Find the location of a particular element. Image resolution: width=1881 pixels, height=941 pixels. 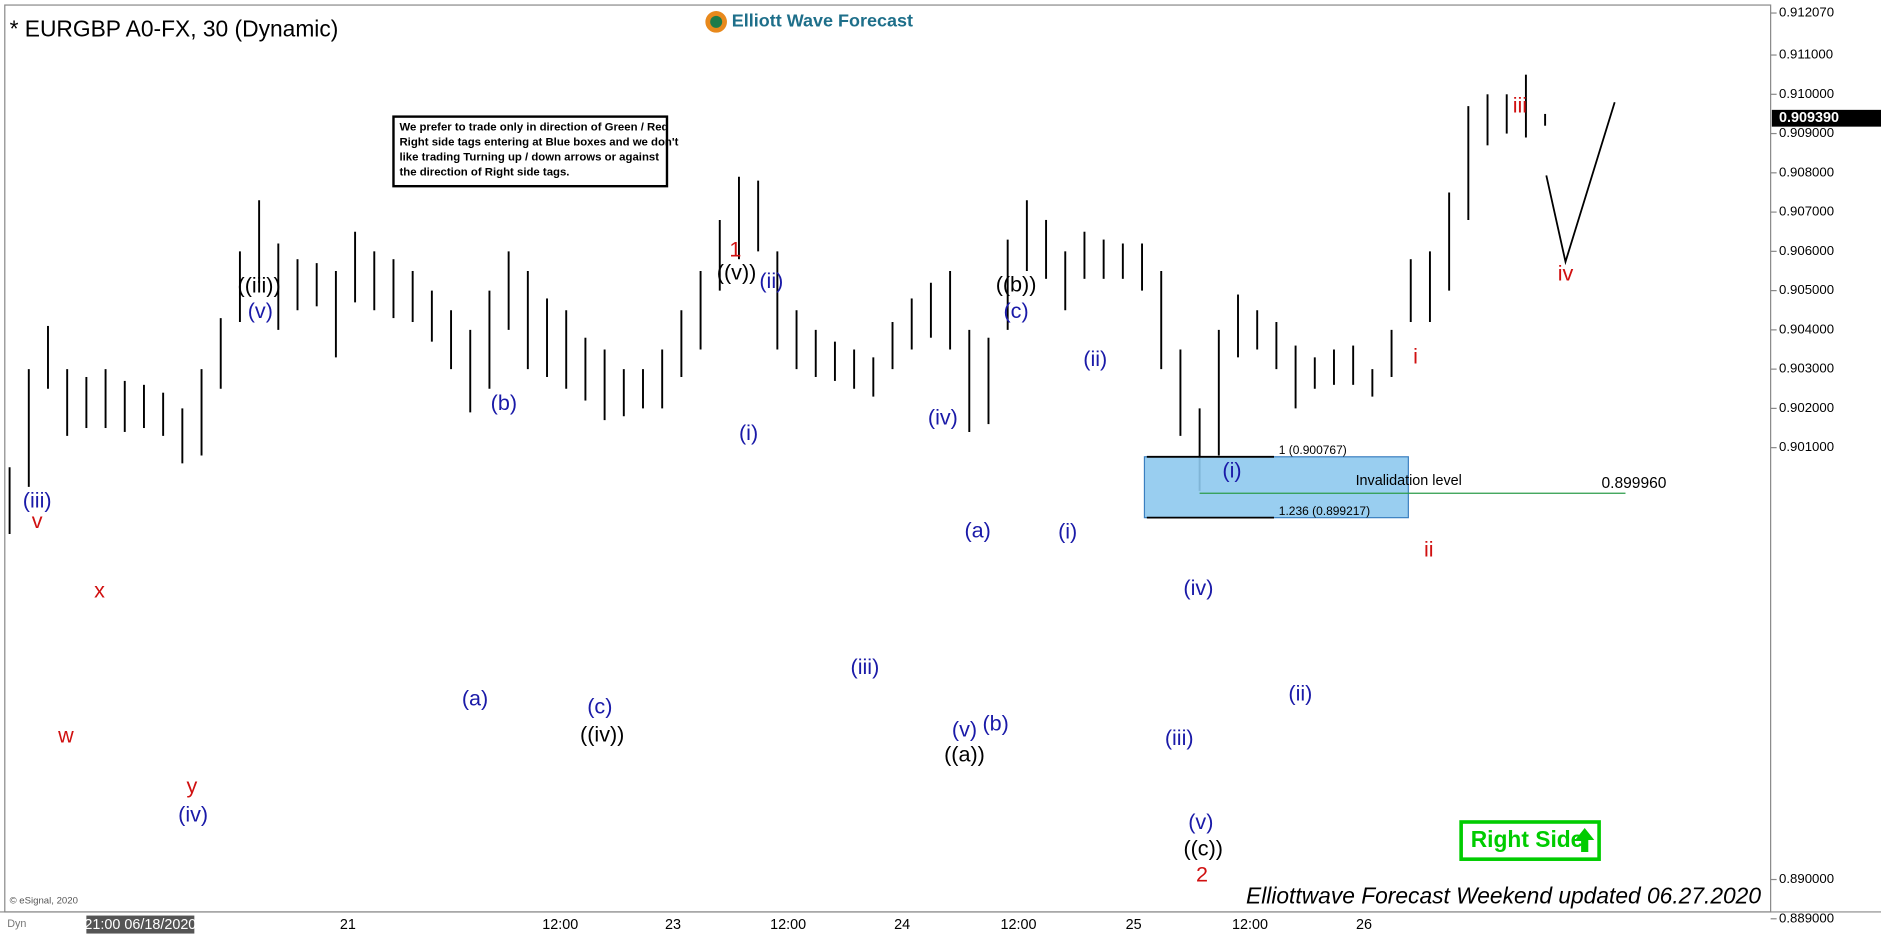

y-tick-label: 0.906000 is located at coordinates (1806, 250).